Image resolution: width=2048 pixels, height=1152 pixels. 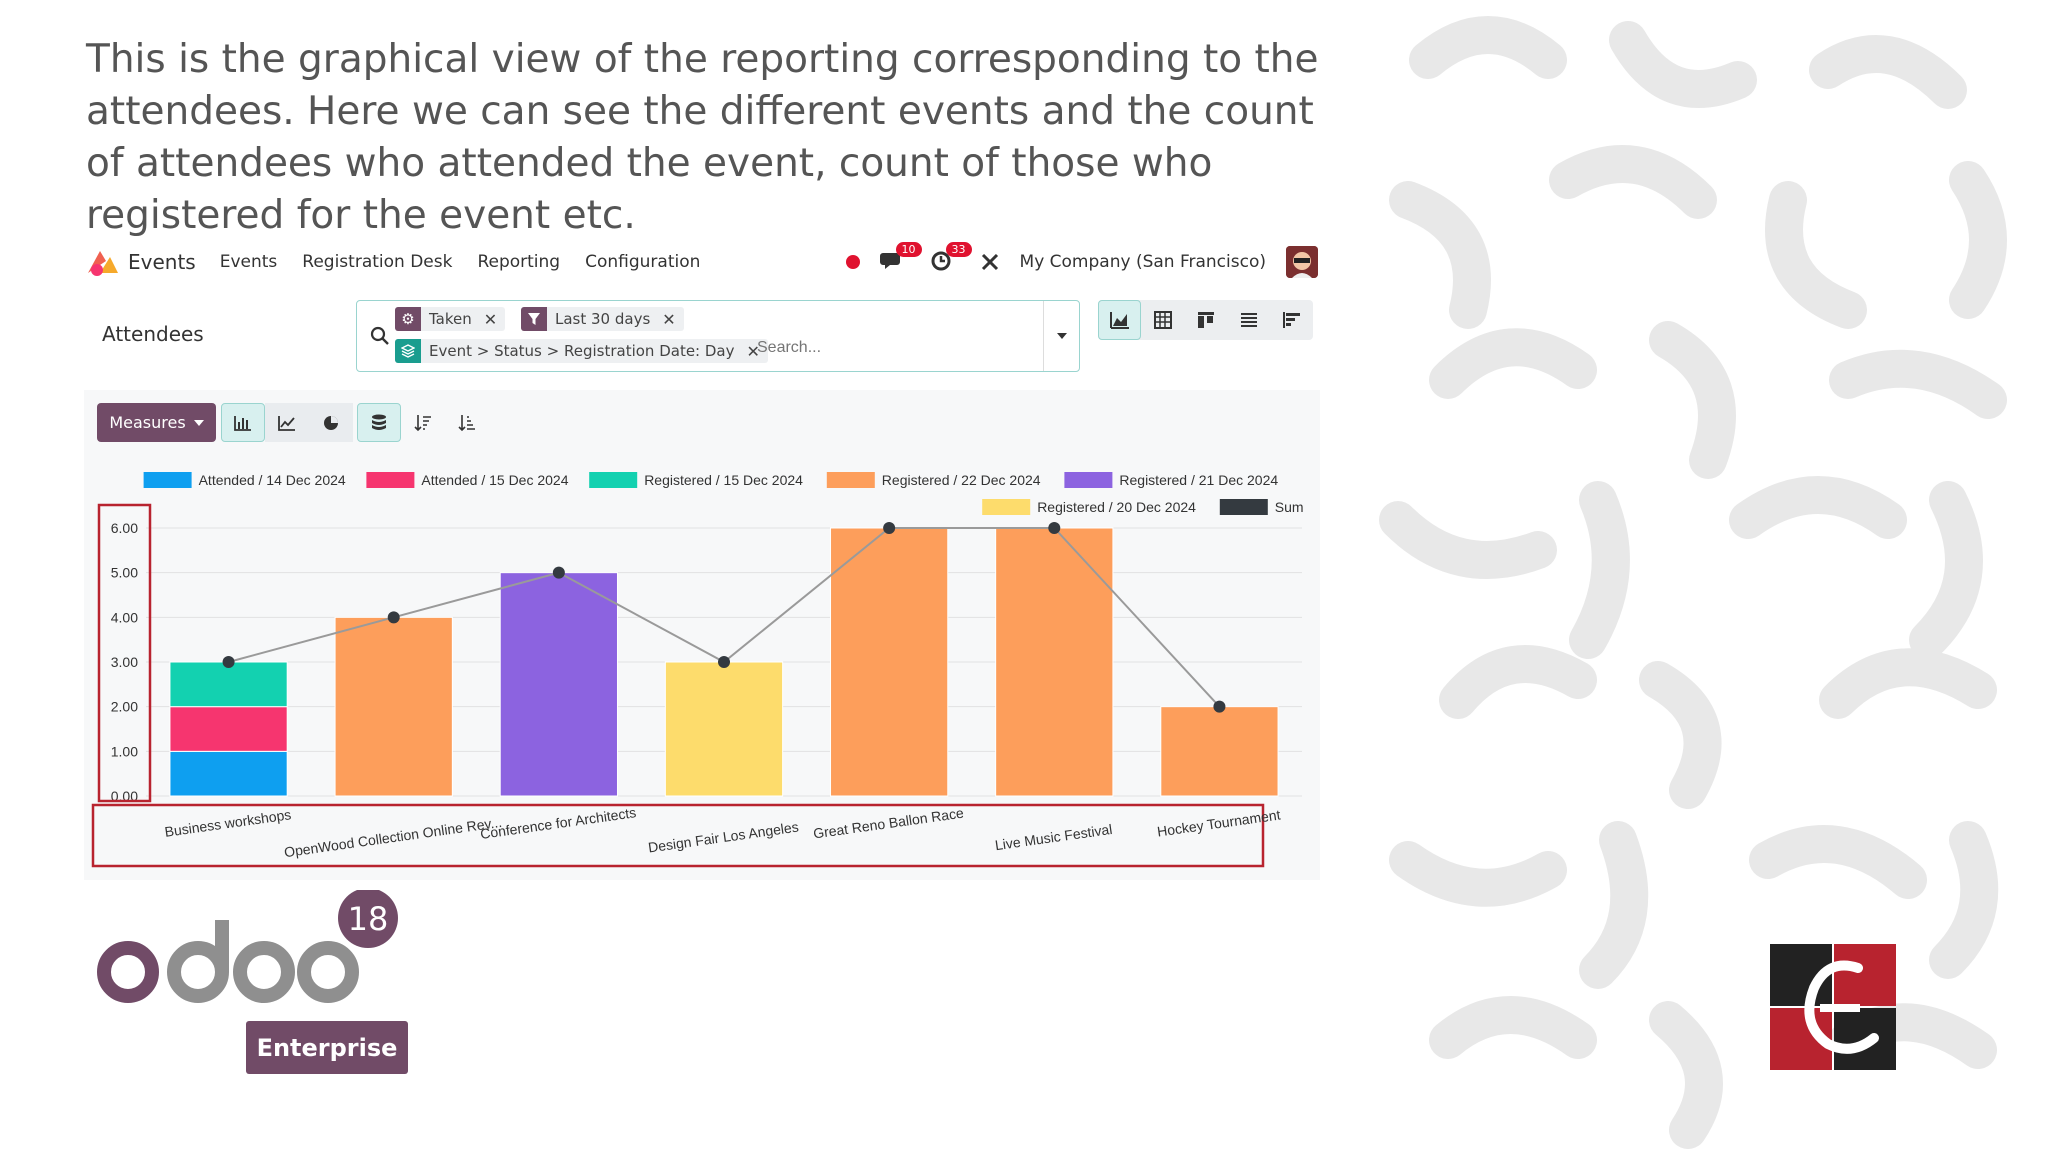 I want to click on database-icon, so click(x=379, y=422).